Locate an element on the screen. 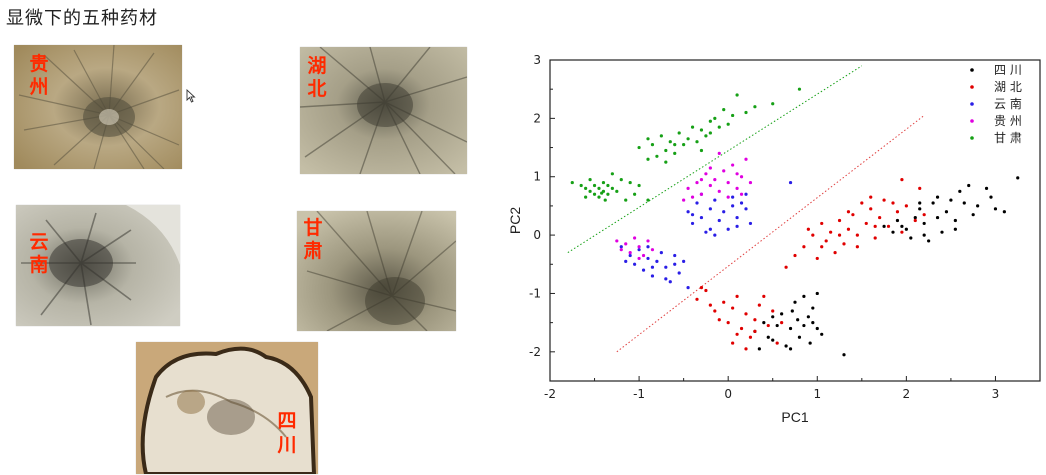 This screenshot has height=475, width=1046. legend-label-0: 四 川 is located at coordinates (1008, 70).